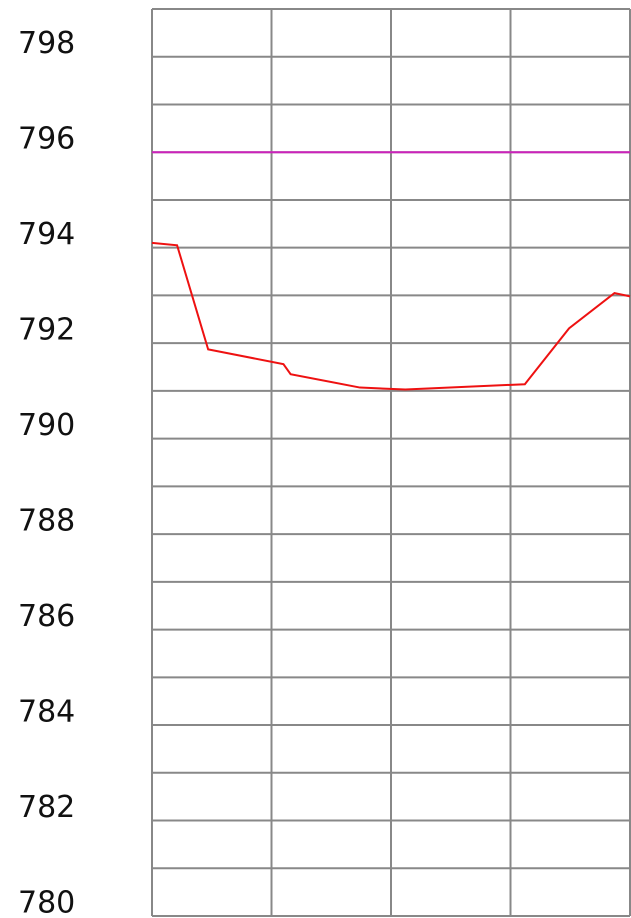  What do you see at coordinates (46, 330) in the screenshot?
I see `y-tick-label: 792` at bounding box center [46, 330].